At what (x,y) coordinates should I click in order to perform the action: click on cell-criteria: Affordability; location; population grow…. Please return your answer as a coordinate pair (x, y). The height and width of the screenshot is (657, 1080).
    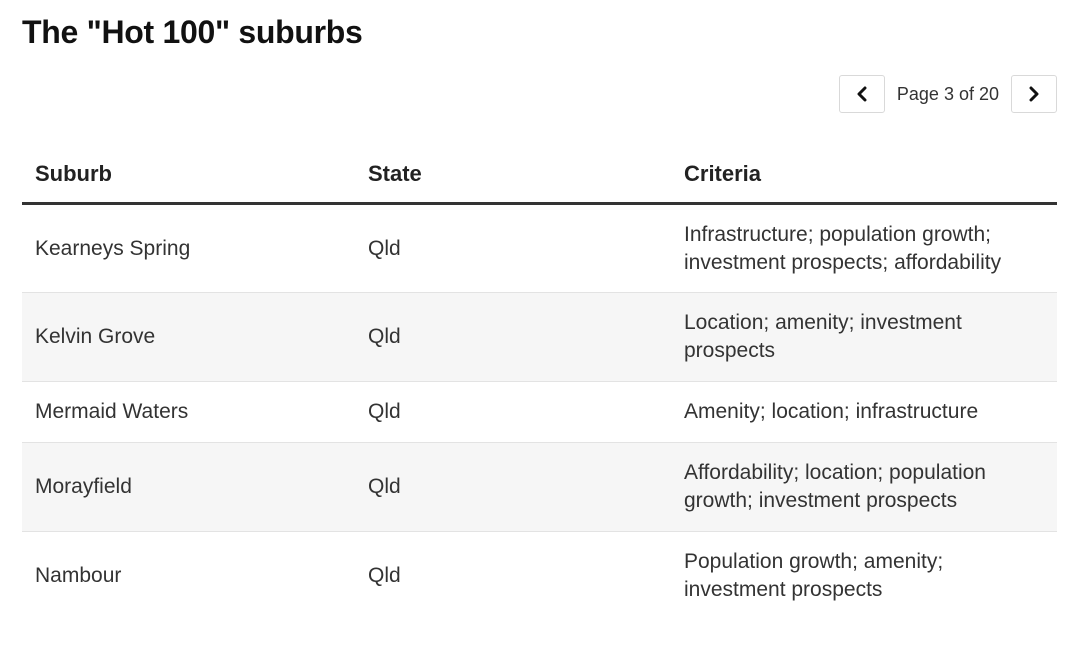
    Looking at the image, I should click on (864, 487).